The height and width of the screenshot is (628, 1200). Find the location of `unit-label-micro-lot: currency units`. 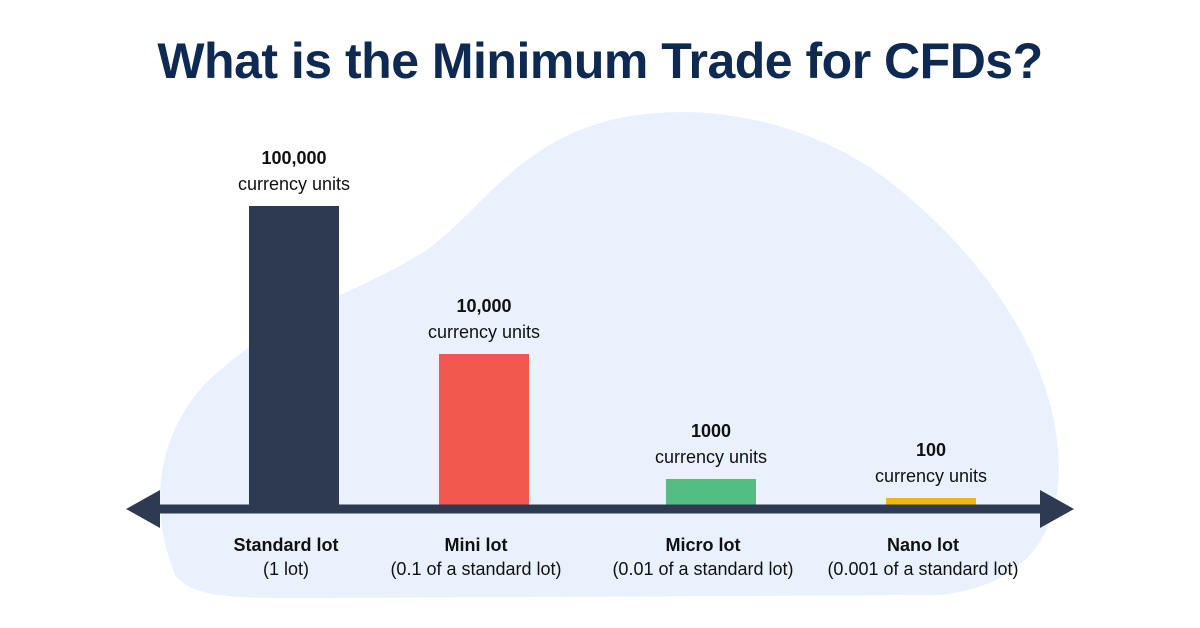

unit-label-micro-lot: currency units is located at coordinates (711, 457).